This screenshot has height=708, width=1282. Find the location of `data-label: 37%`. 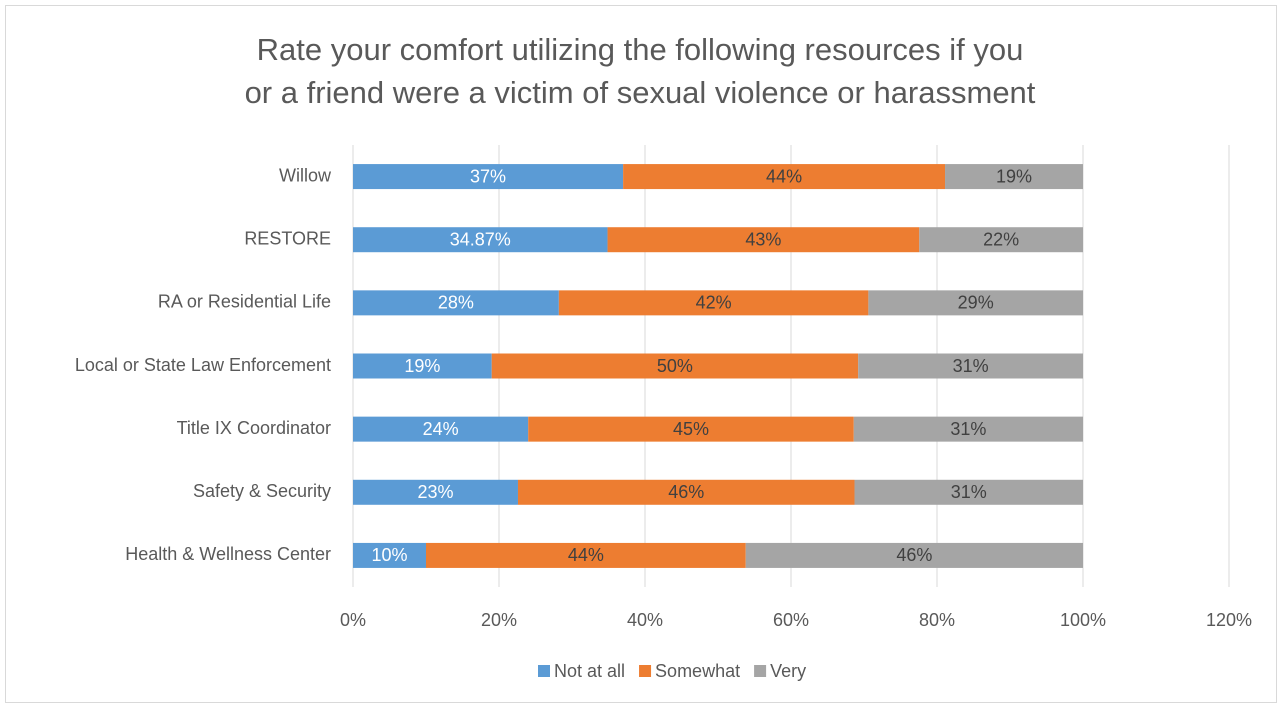

data-label: 37% is located at coordinates (488, 176).